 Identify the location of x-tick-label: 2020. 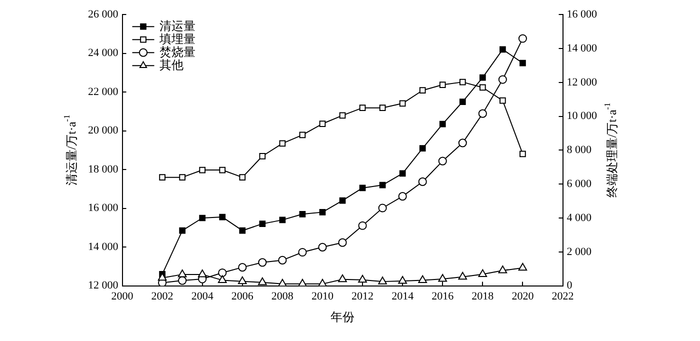
(523, 296).